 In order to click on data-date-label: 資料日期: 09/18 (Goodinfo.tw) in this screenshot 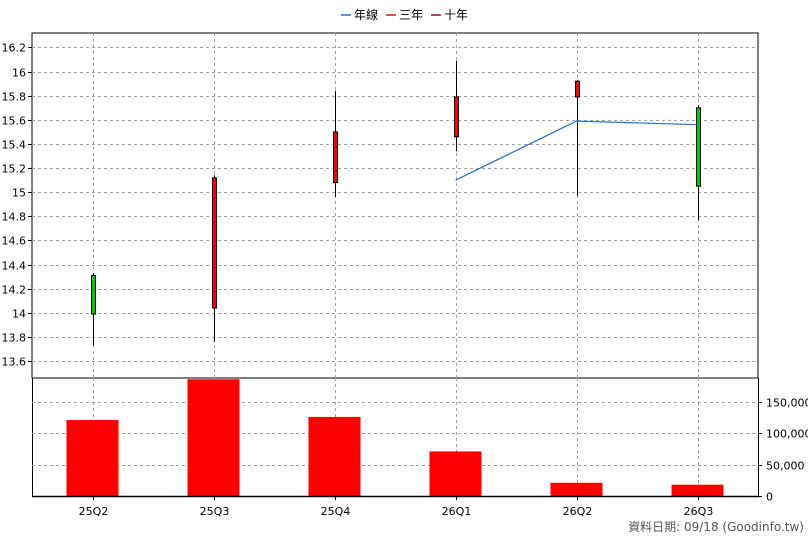, I will do `click(716, 527)`.